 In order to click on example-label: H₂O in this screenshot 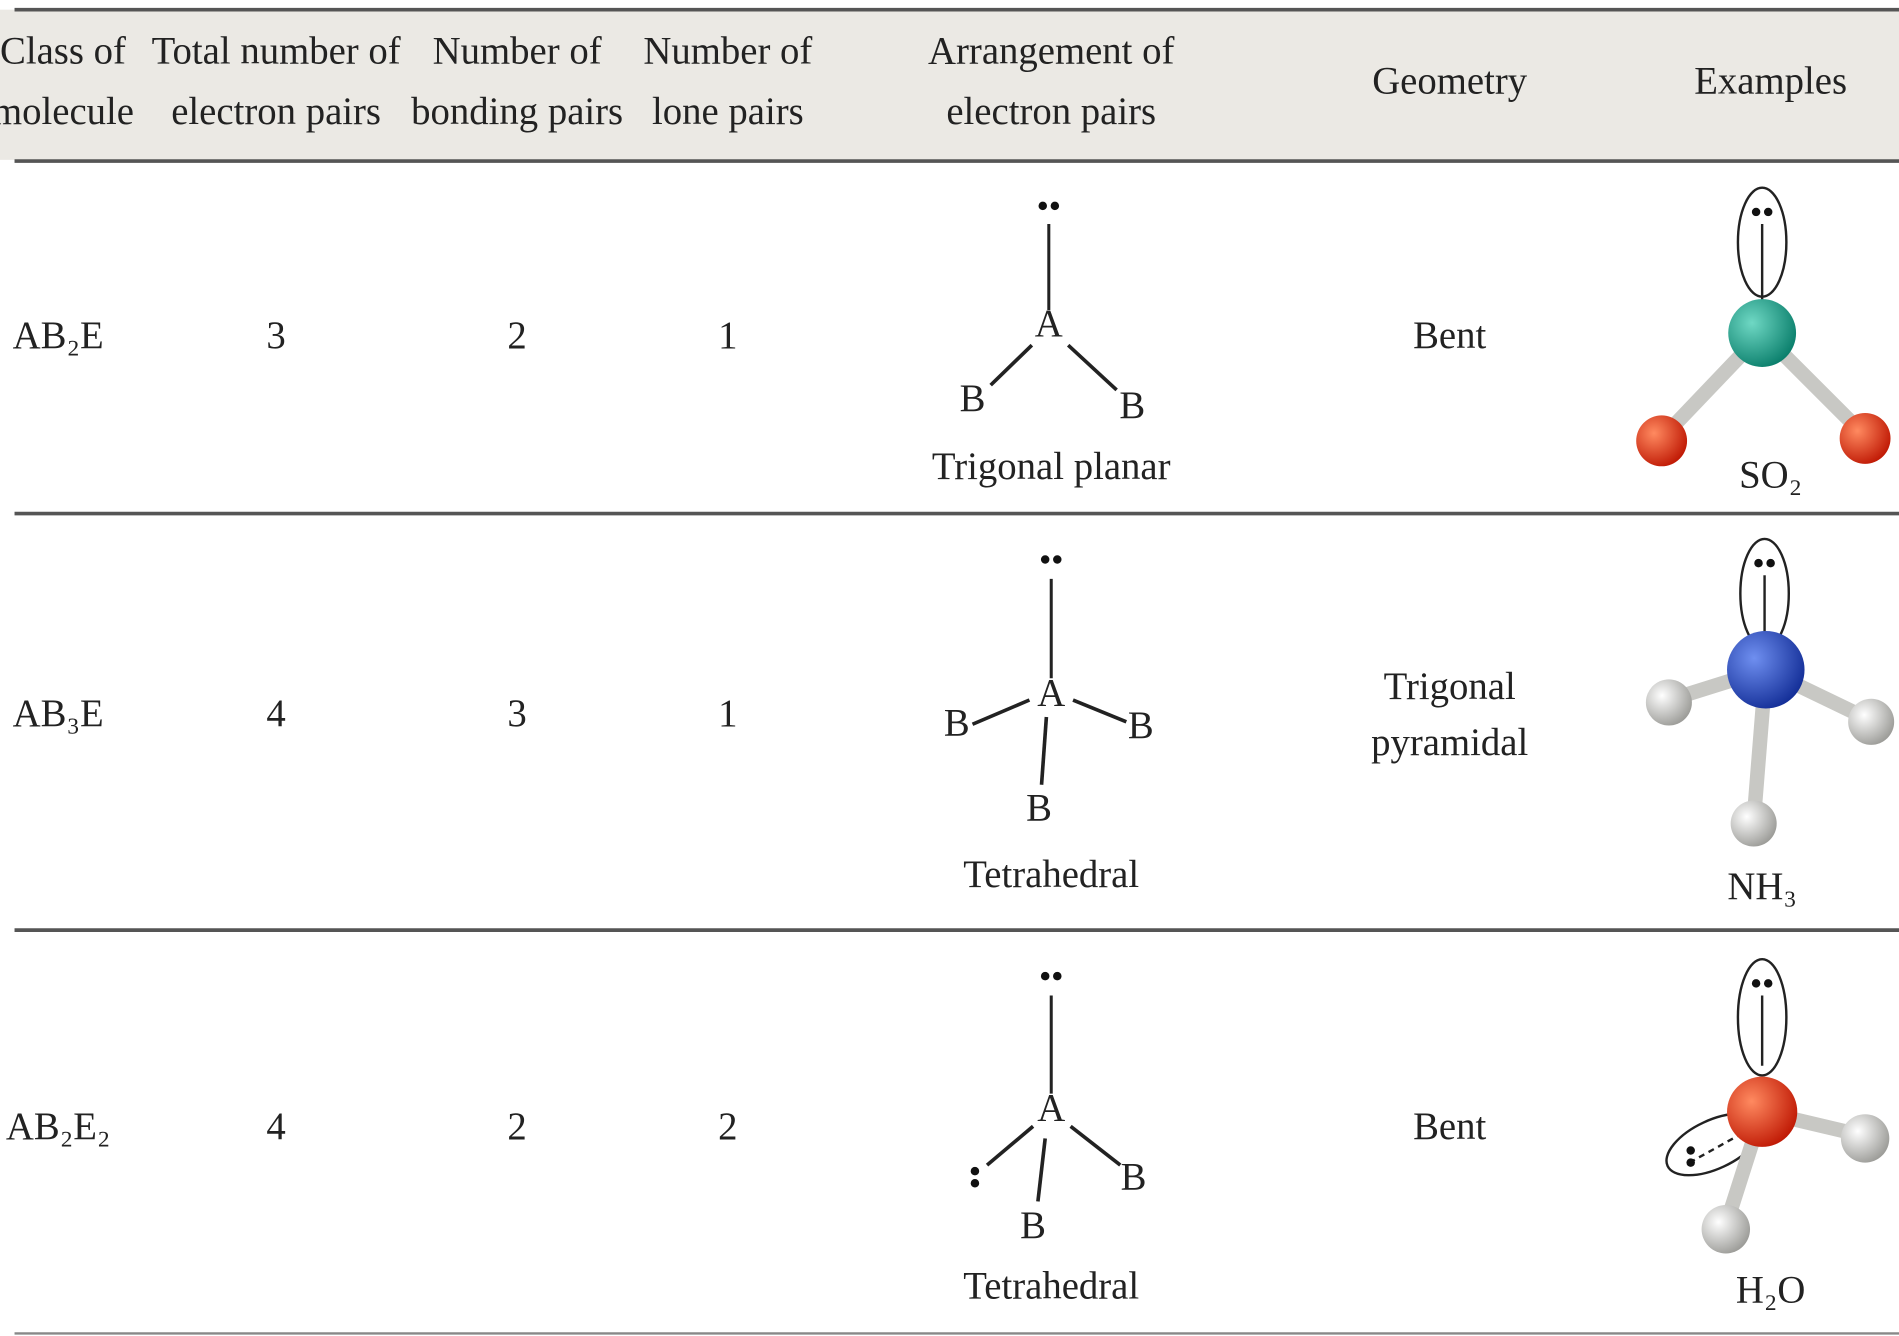, I will do `click(1770, 1289)`.